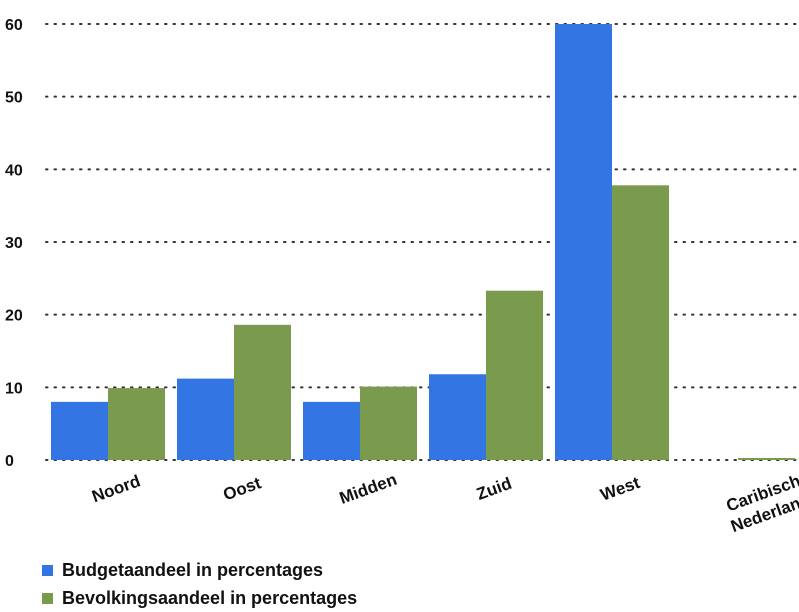 The image size is (799, 612). Describe the element at coordinates (760, 503) in the screenshot. I see `x-category-label: CaribischNederland` at that location.